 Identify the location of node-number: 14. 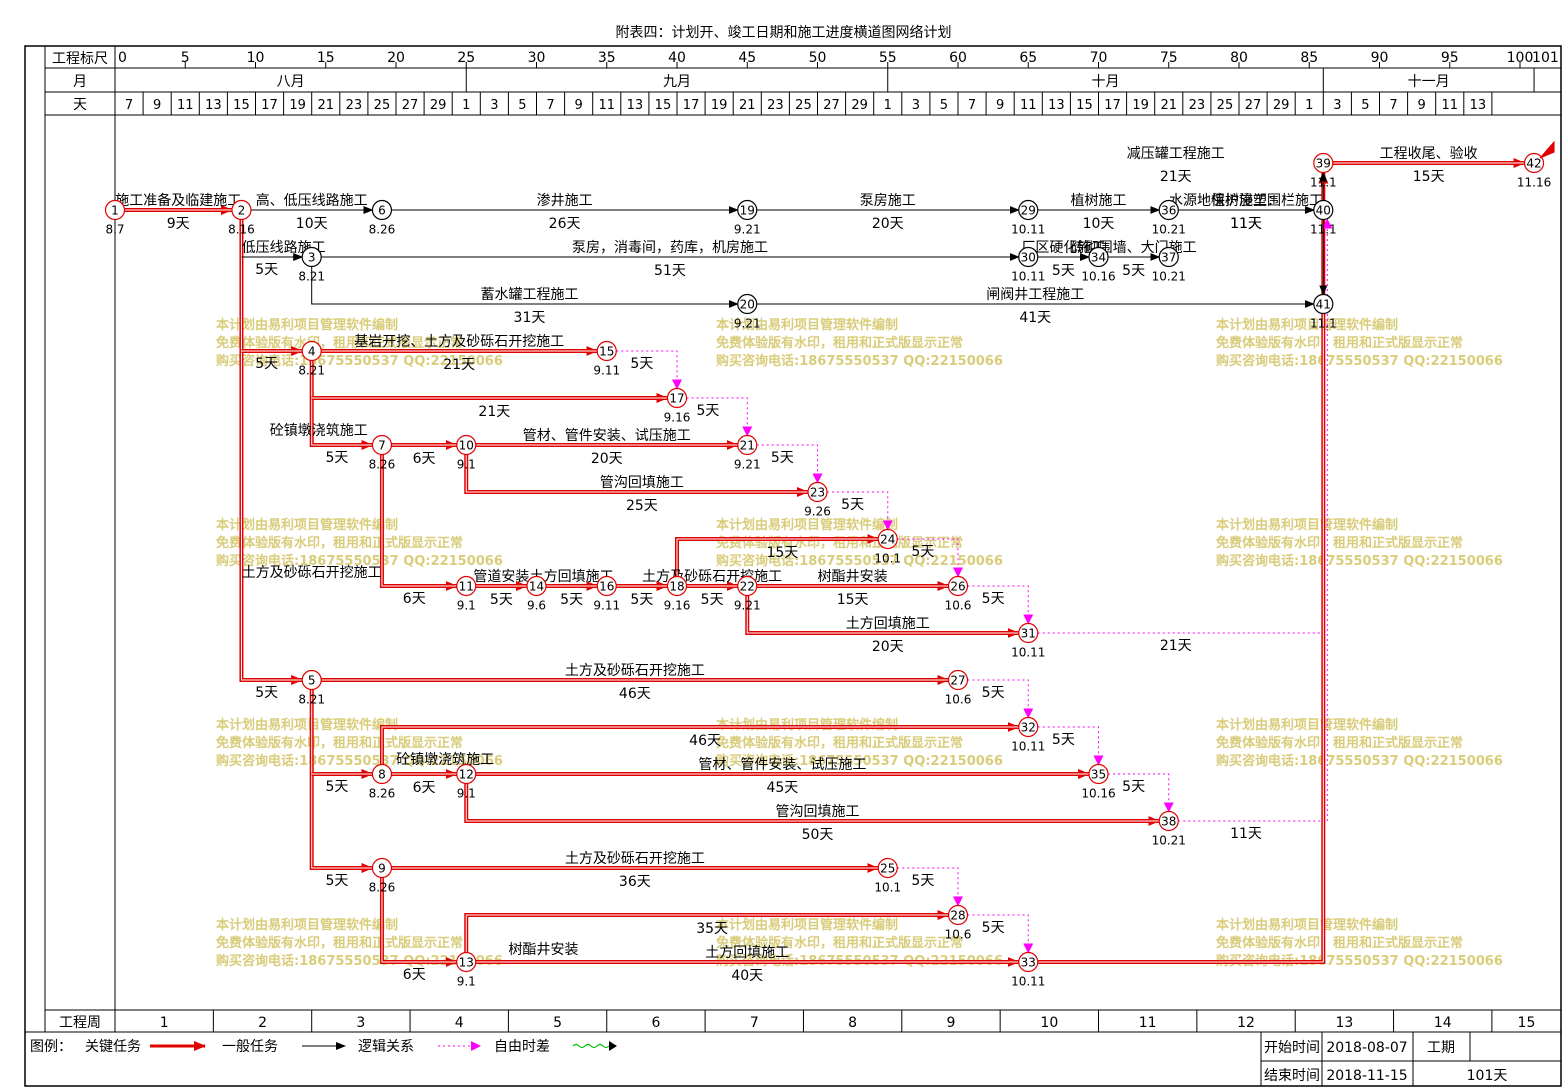
(536, 587).